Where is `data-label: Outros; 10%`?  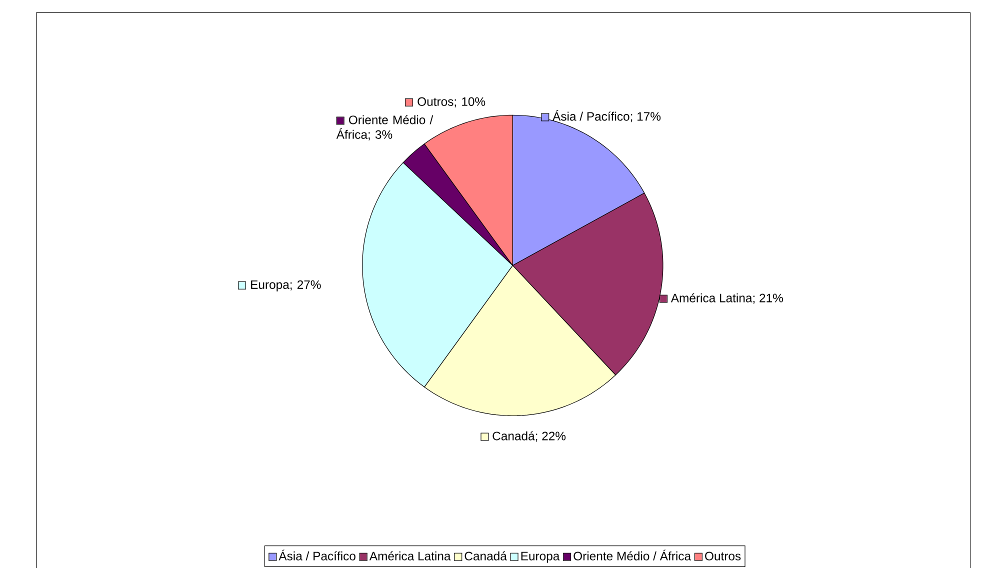 data-label: Outros; 10% is located at coordinates (452, 102).